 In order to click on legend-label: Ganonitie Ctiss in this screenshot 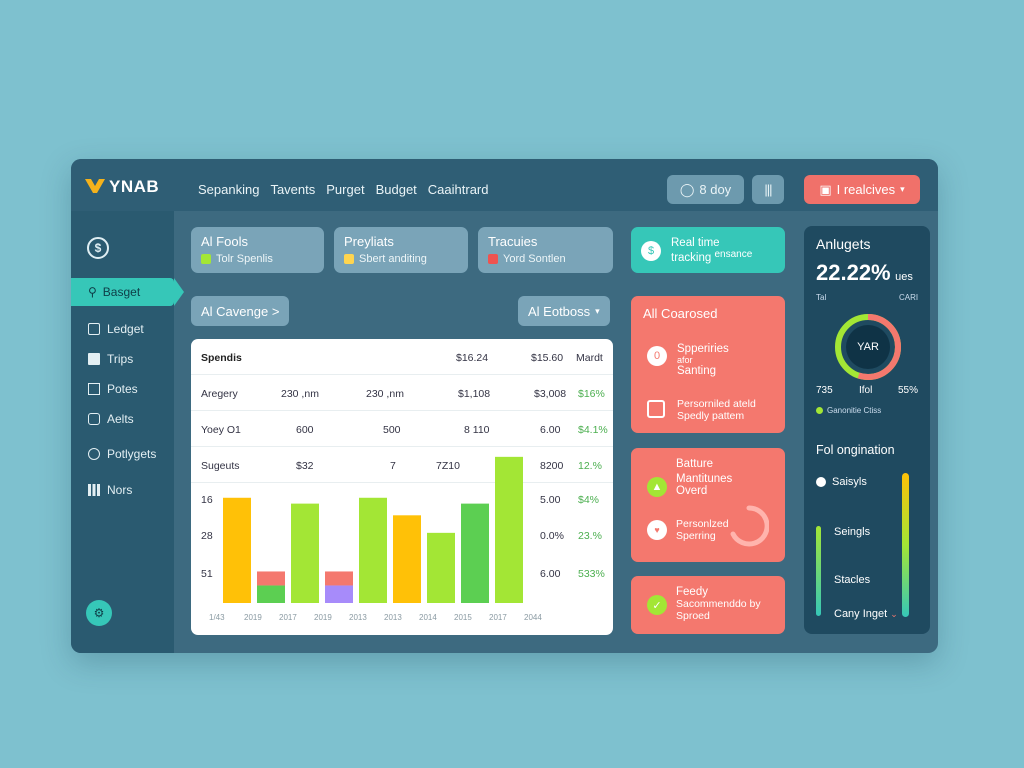, I will do `click(854, 410)`.